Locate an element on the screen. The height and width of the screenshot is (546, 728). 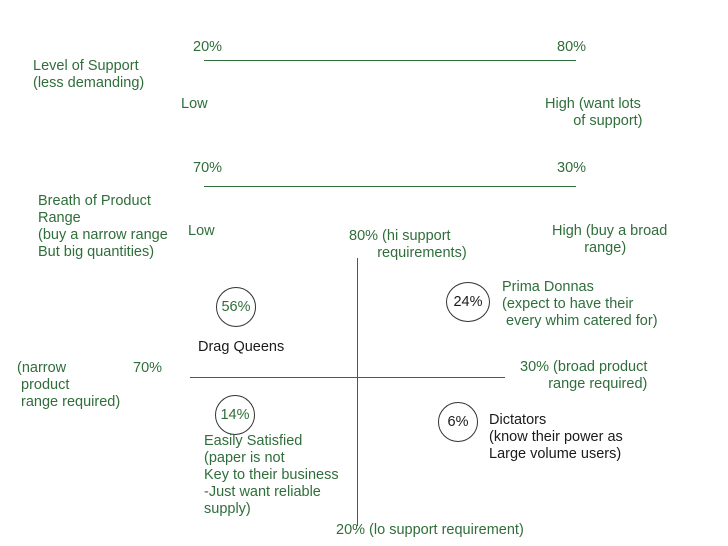
support-right-pct: 80% is located at coordinates (572, 47).